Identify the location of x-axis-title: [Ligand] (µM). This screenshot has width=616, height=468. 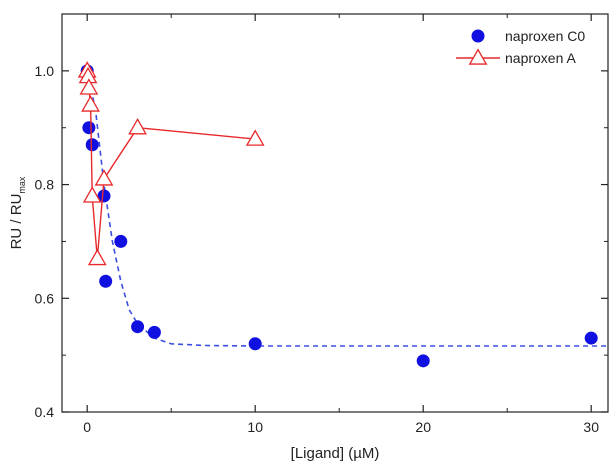
(335, 453).